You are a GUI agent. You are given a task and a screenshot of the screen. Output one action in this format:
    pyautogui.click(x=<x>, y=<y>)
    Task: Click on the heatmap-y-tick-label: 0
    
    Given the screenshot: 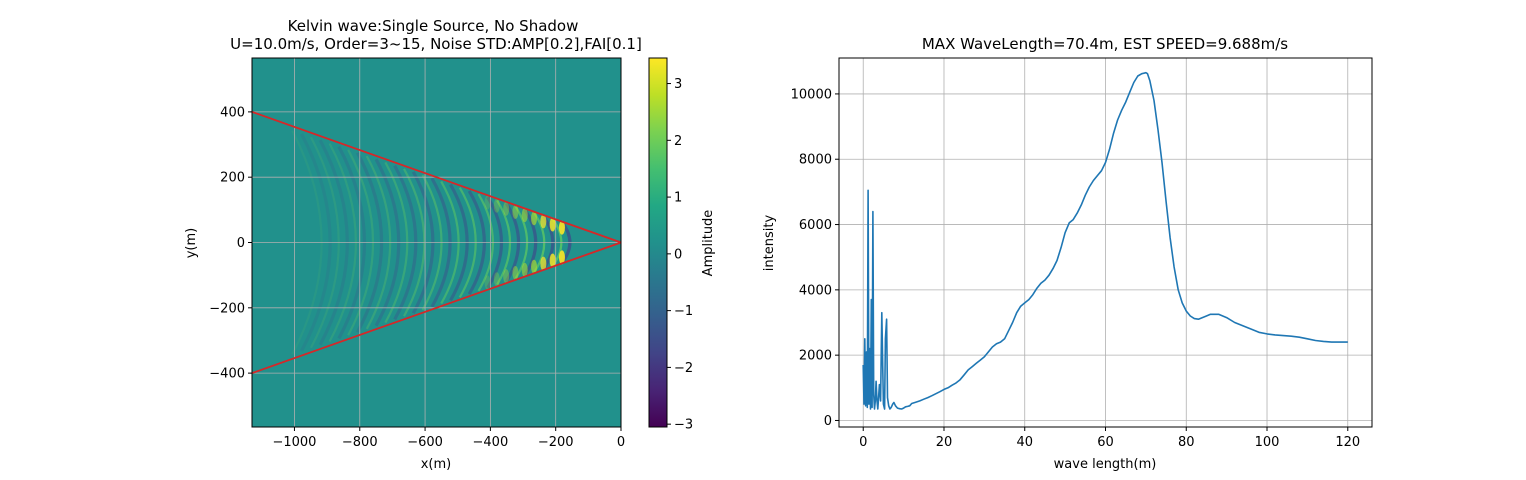 What is the action you would take?
    pyautogui.click(x=241, y=243)
    